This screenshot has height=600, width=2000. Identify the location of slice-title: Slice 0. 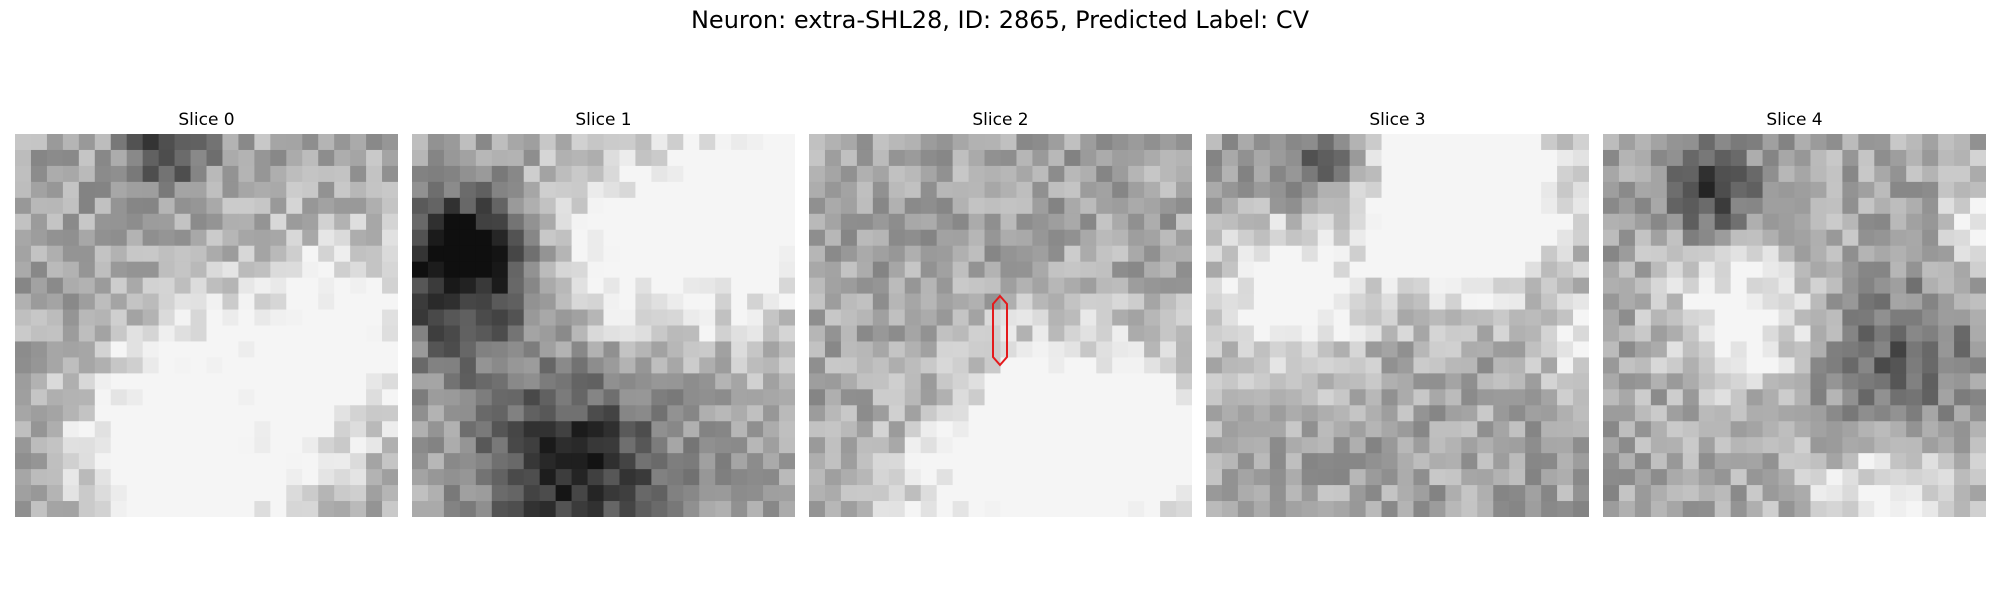
(206, 120).